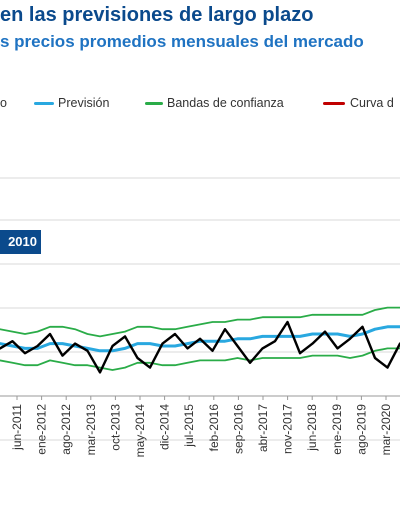 The image size is (400, 516). Describe the element at coordinates (386, 430) in the screenshot. I see `x-tick-label: mar-2020` at that location.